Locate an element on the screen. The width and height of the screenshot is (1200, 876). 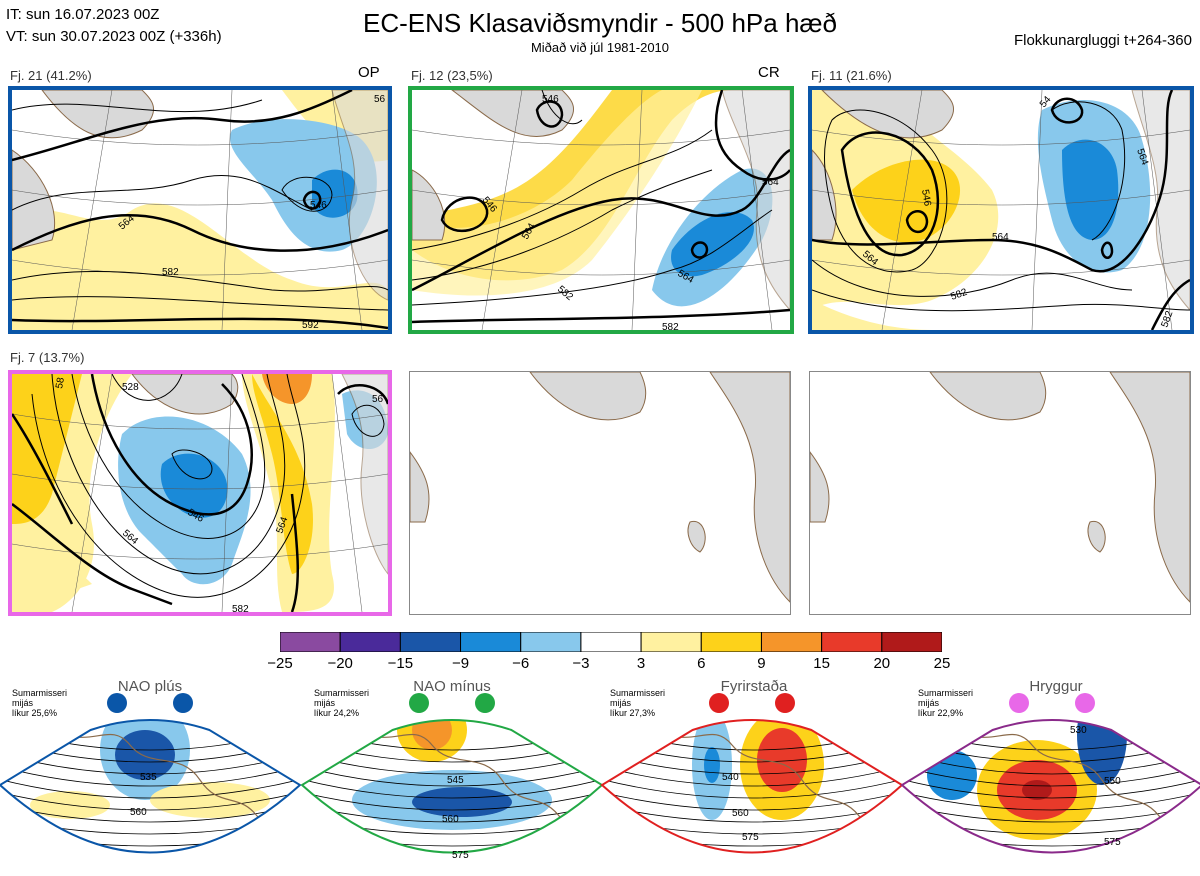
regime-note-ridge: Sumarmisseri mijás líkur 22,9% is located at coordinates (946, 703).